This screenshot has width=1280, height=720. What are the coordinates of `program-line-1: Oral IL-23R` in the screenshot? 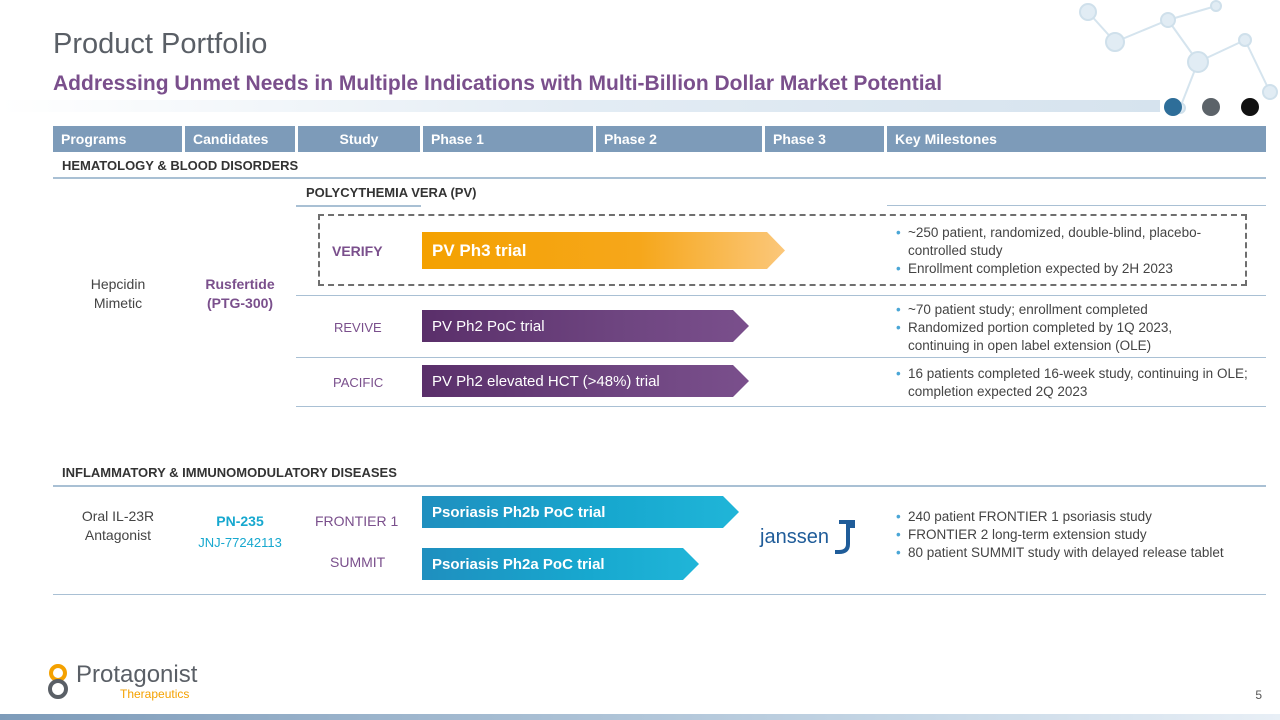 It's located at (118, 516).